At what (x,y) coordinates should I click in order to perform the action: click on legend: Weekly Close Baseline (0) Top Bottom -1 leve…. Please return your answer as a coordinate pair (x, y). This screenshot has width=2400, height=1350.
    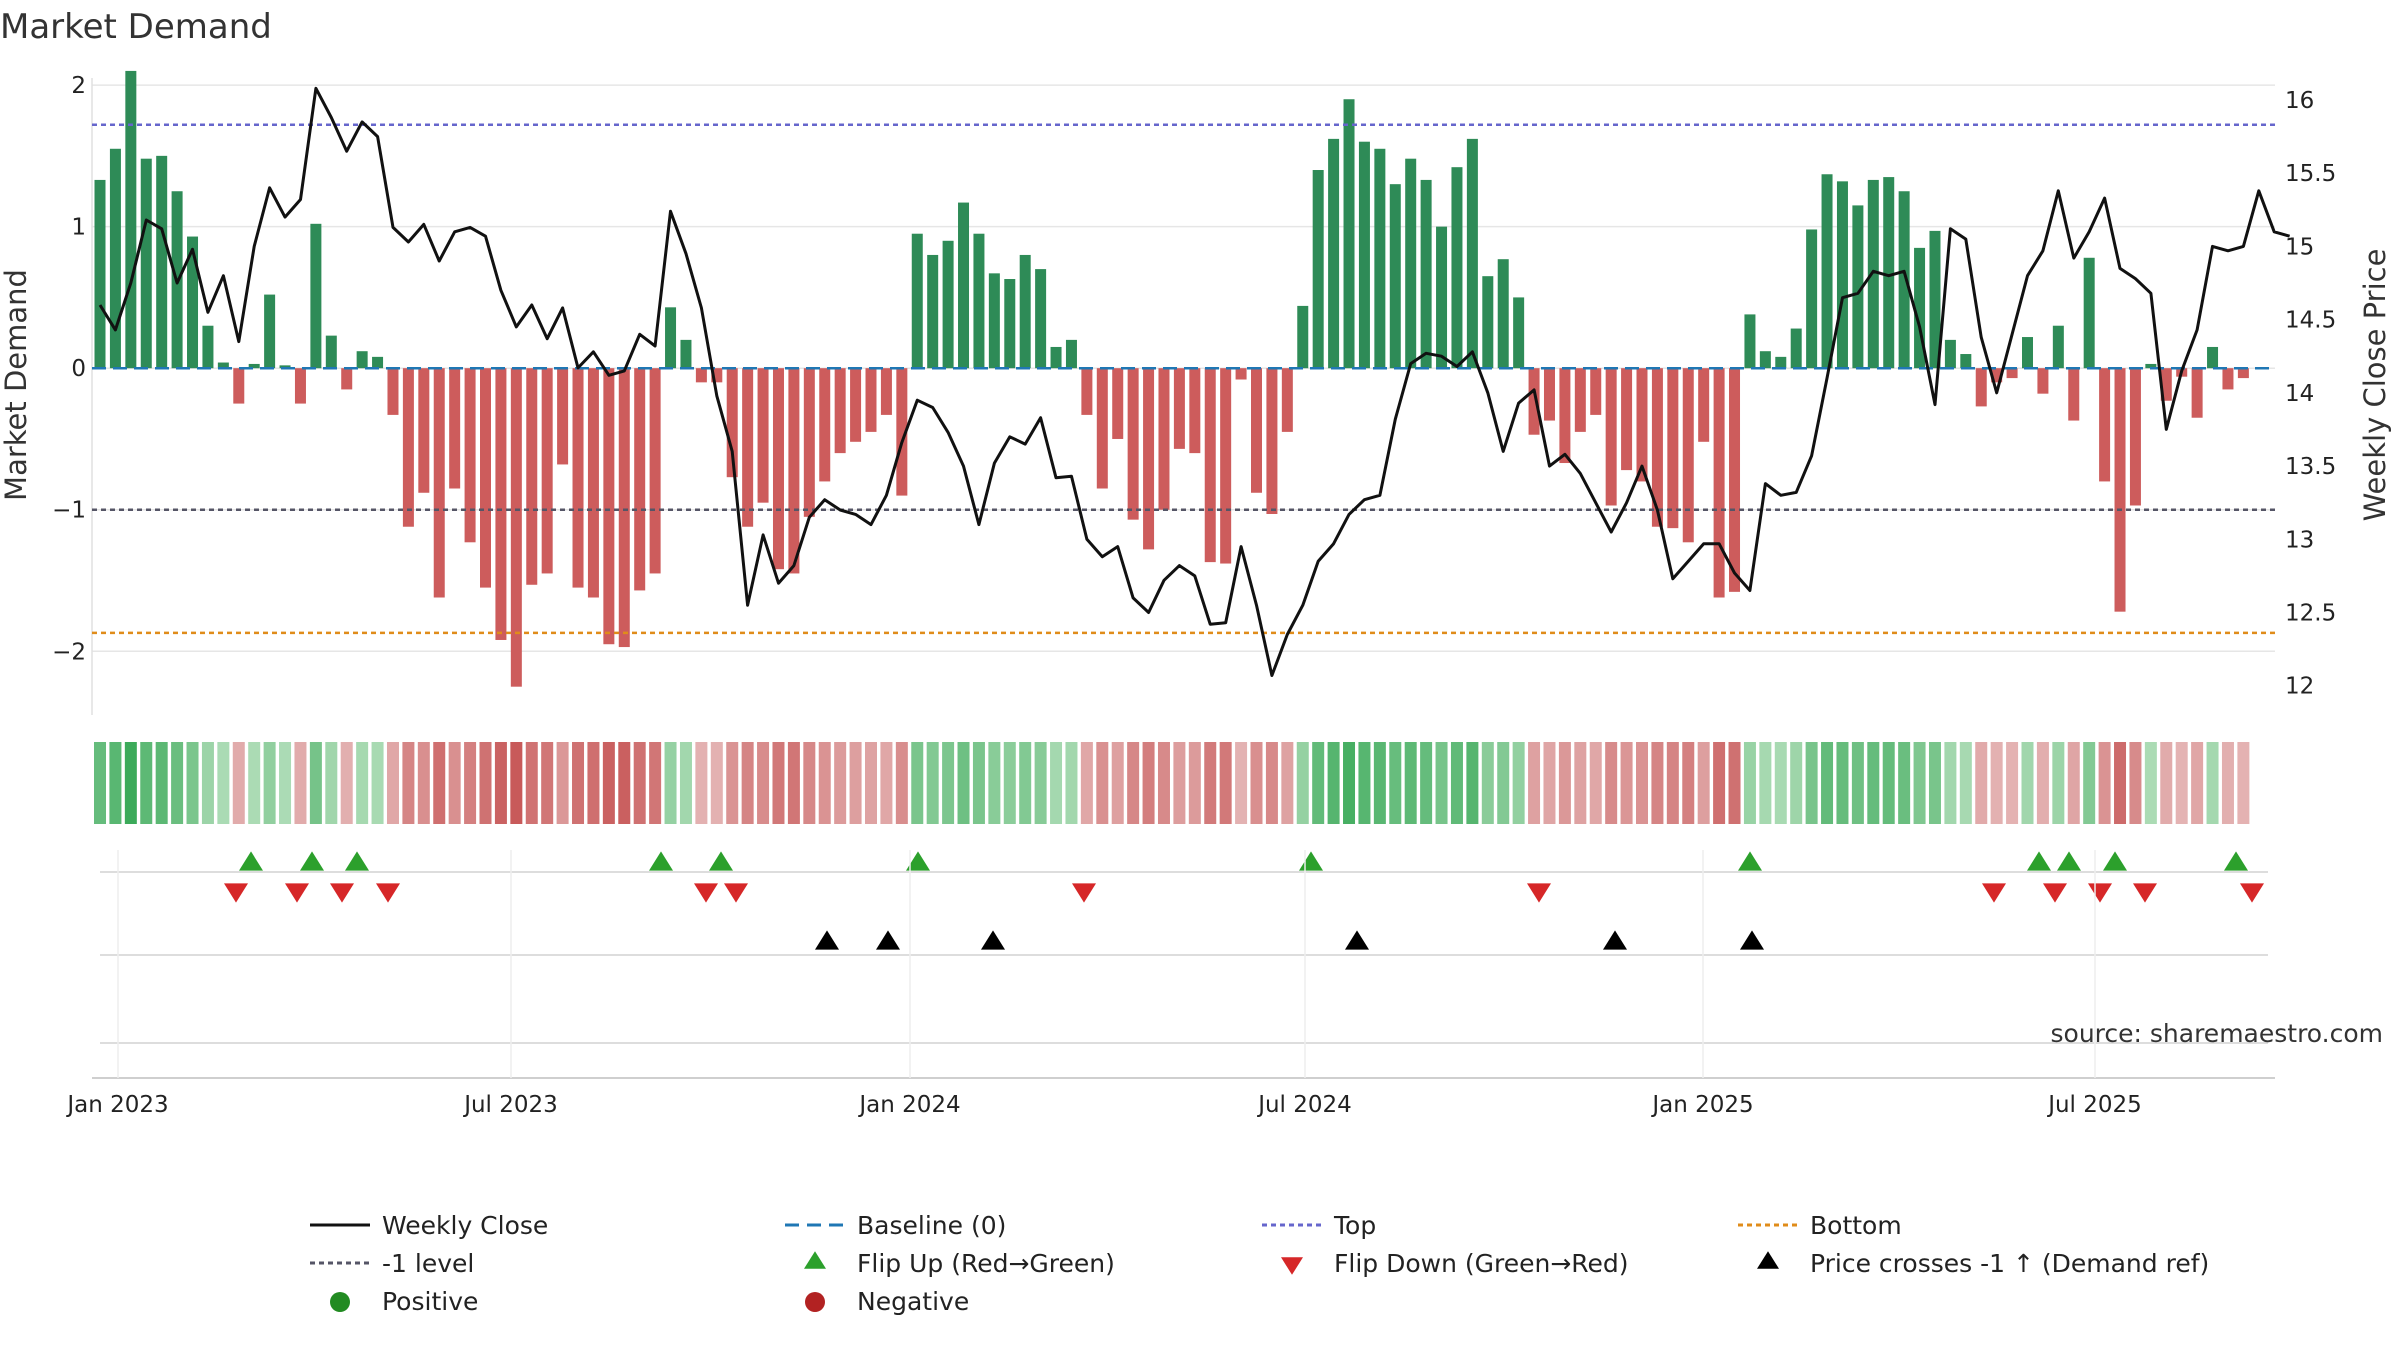
    Looking at the image, I should click on (1259, 1263).